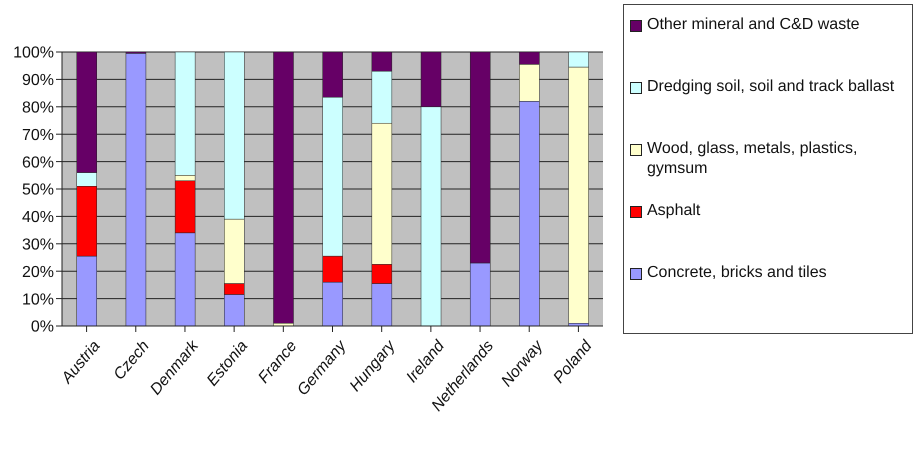  I want to click on y-tick-label: 100%, so click(33, 53).